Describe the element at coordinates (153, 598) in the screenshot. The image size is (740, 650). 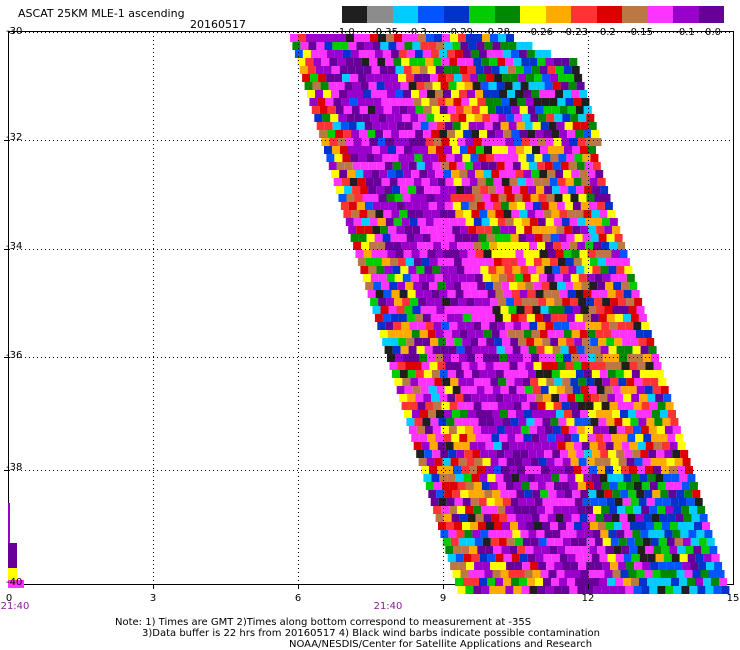
I see `lon-tick-3: 3` at that location.